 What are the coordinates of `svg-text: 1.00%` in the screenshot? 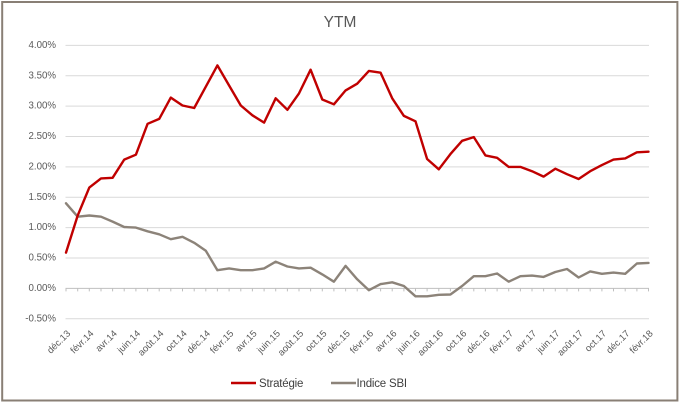 It's located at (43, 227).